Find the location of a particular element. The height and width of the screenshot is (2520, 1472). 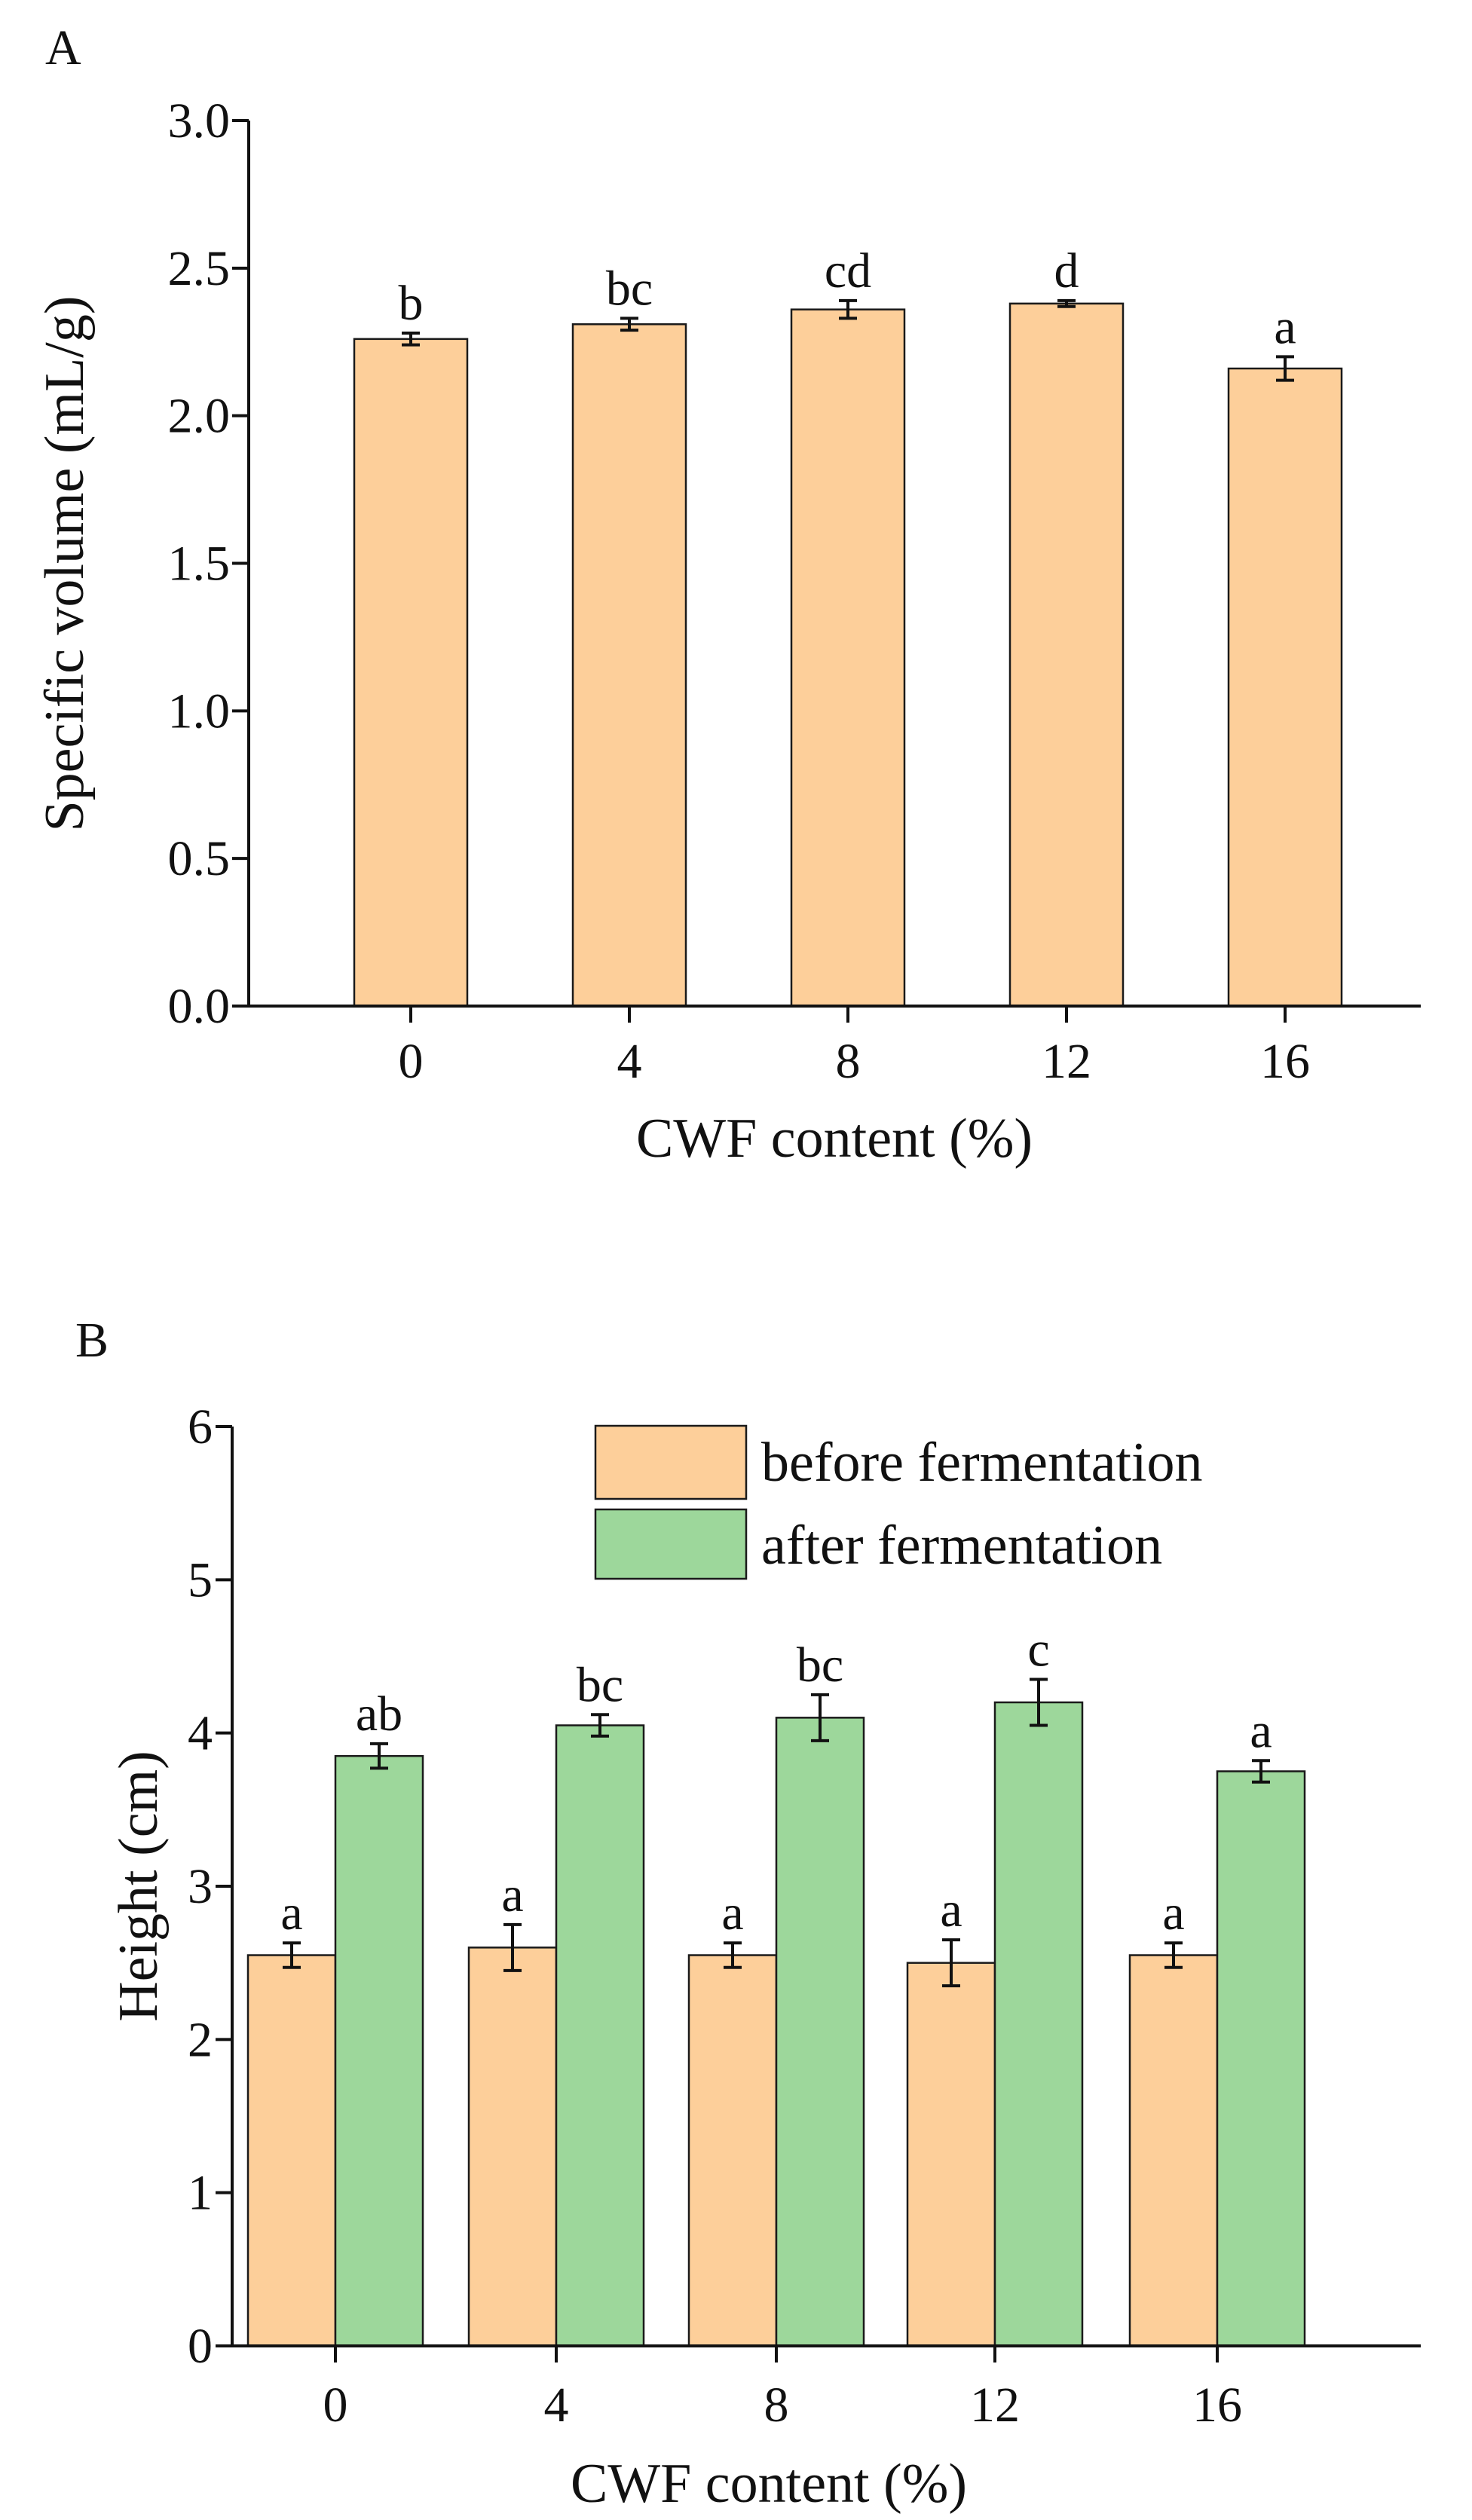

panel-b-label: B is located at coordinates (92, 1340).